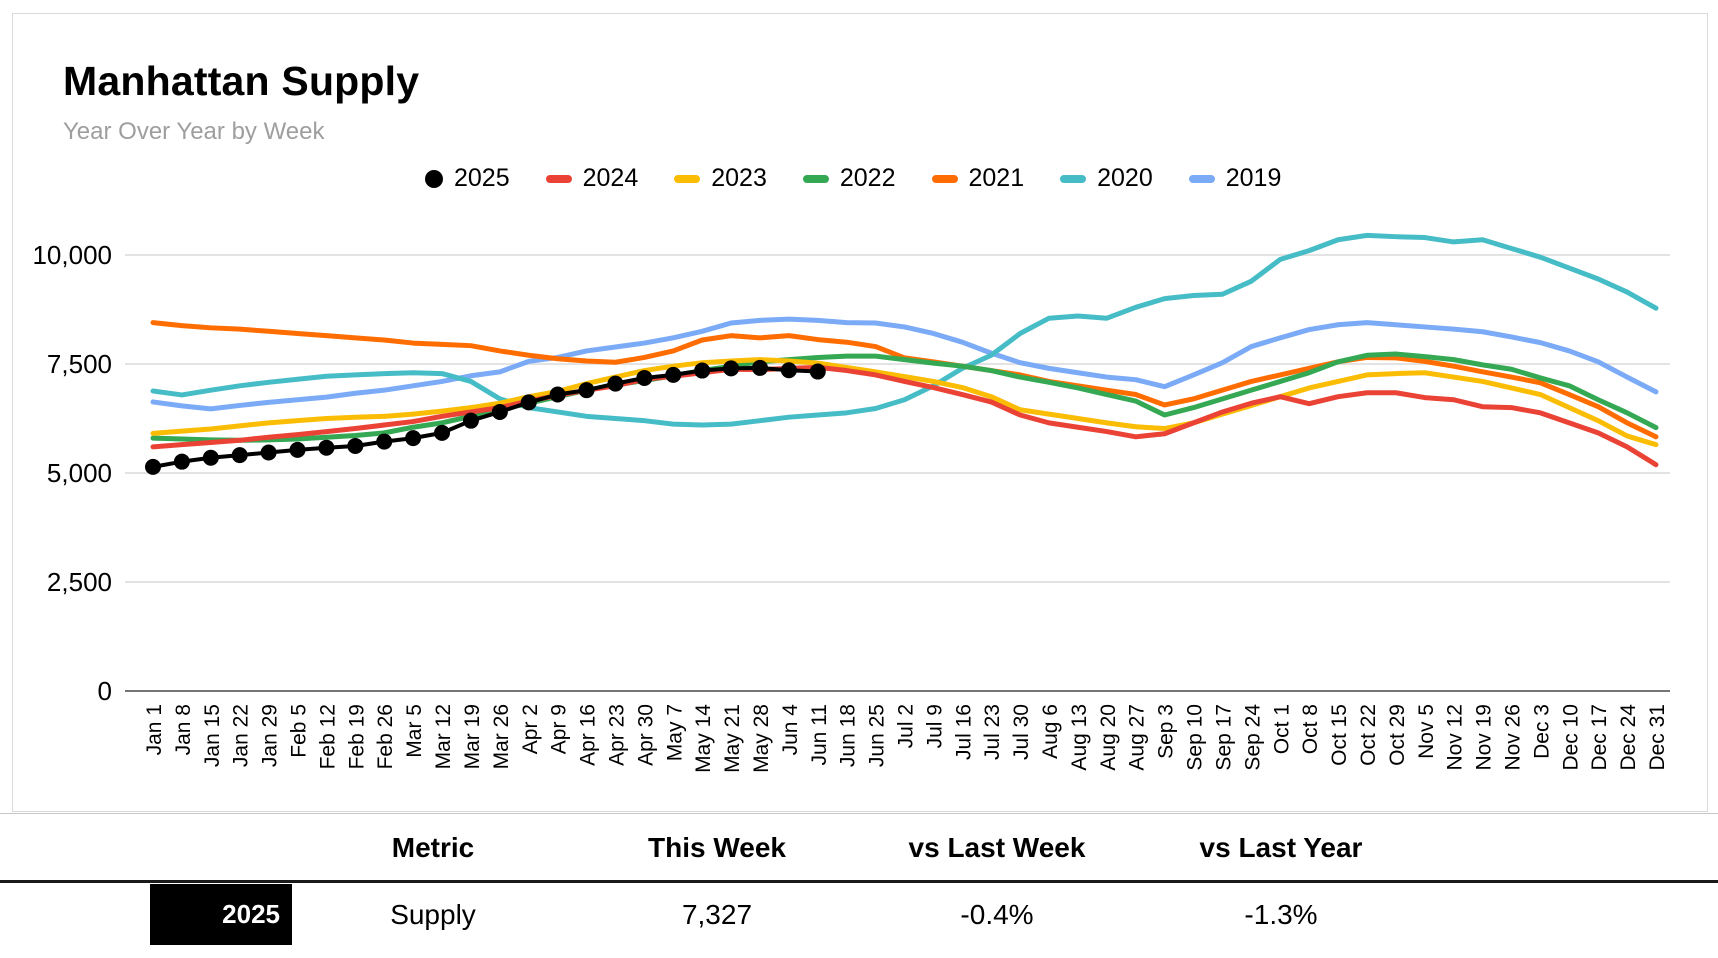 Image resolution: width=1718 pixels, height=958 pixels. Describe the element at coordinates (1137, 737) in the screenshot. I see `x-axis-tick-label: Aug 27` at that location.